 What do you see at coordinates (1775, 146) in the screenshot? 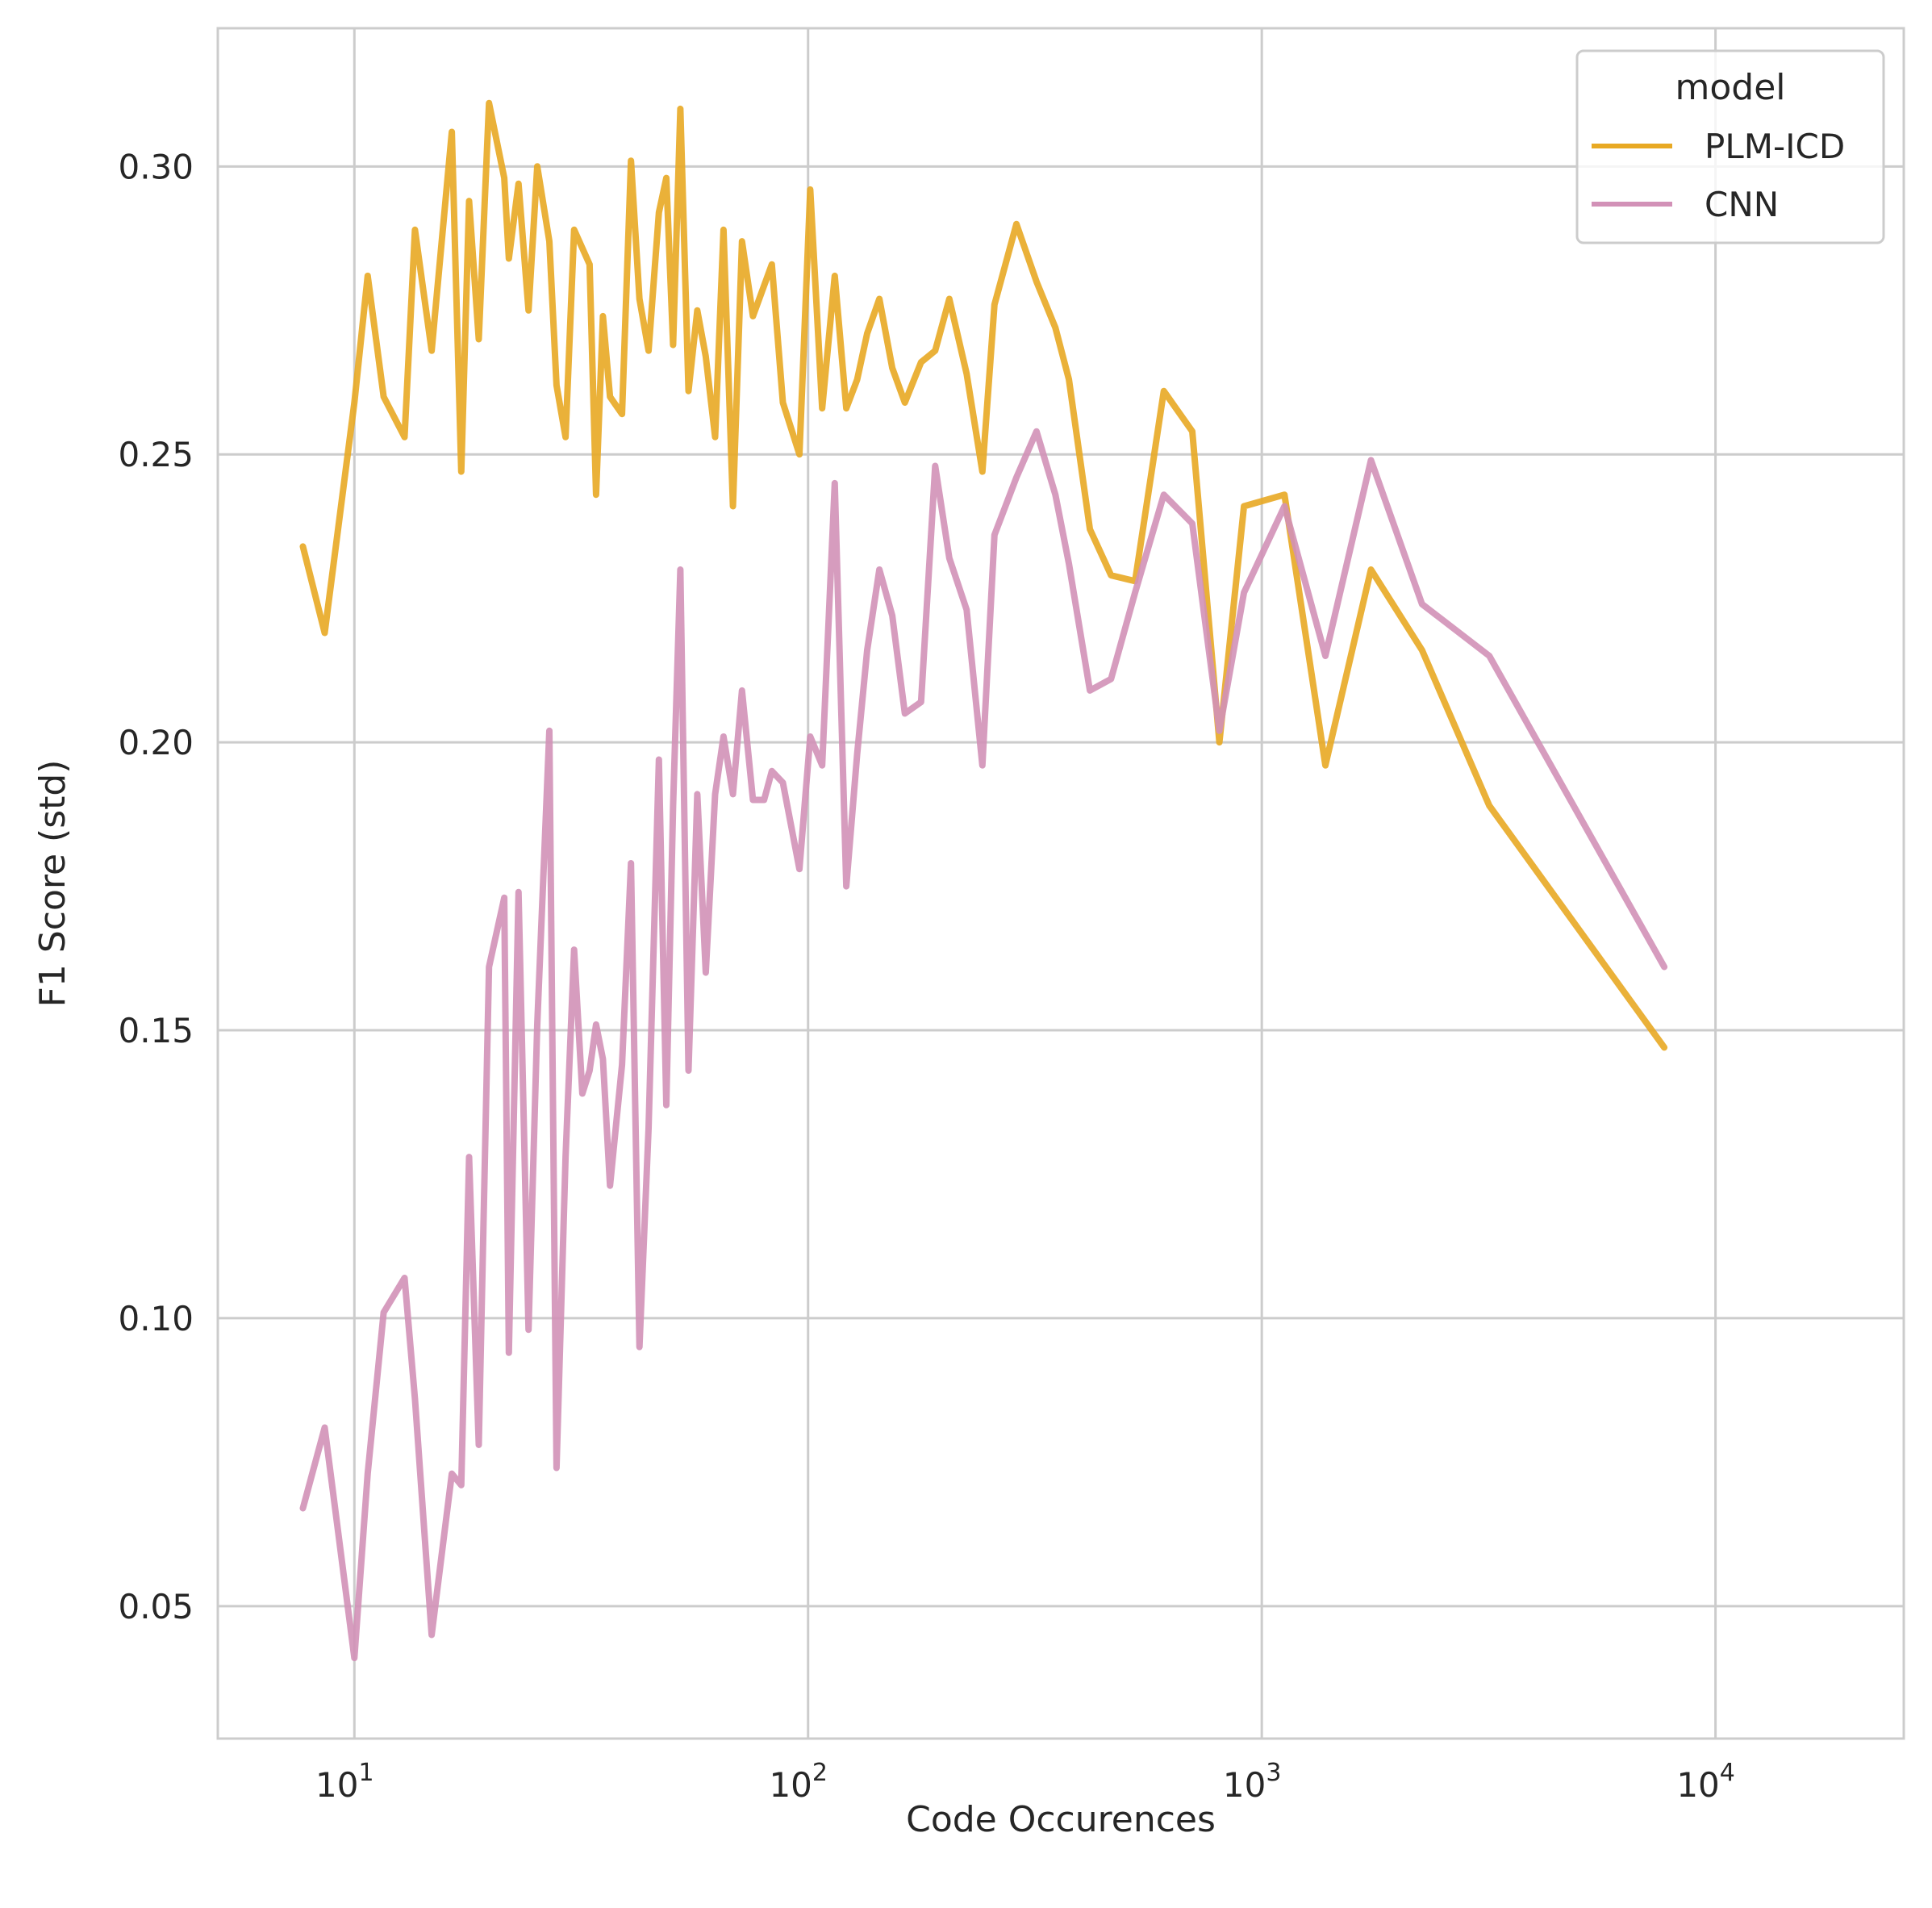
I see `legend-label: PLM-ICD` at bounding box center [1775, 146].